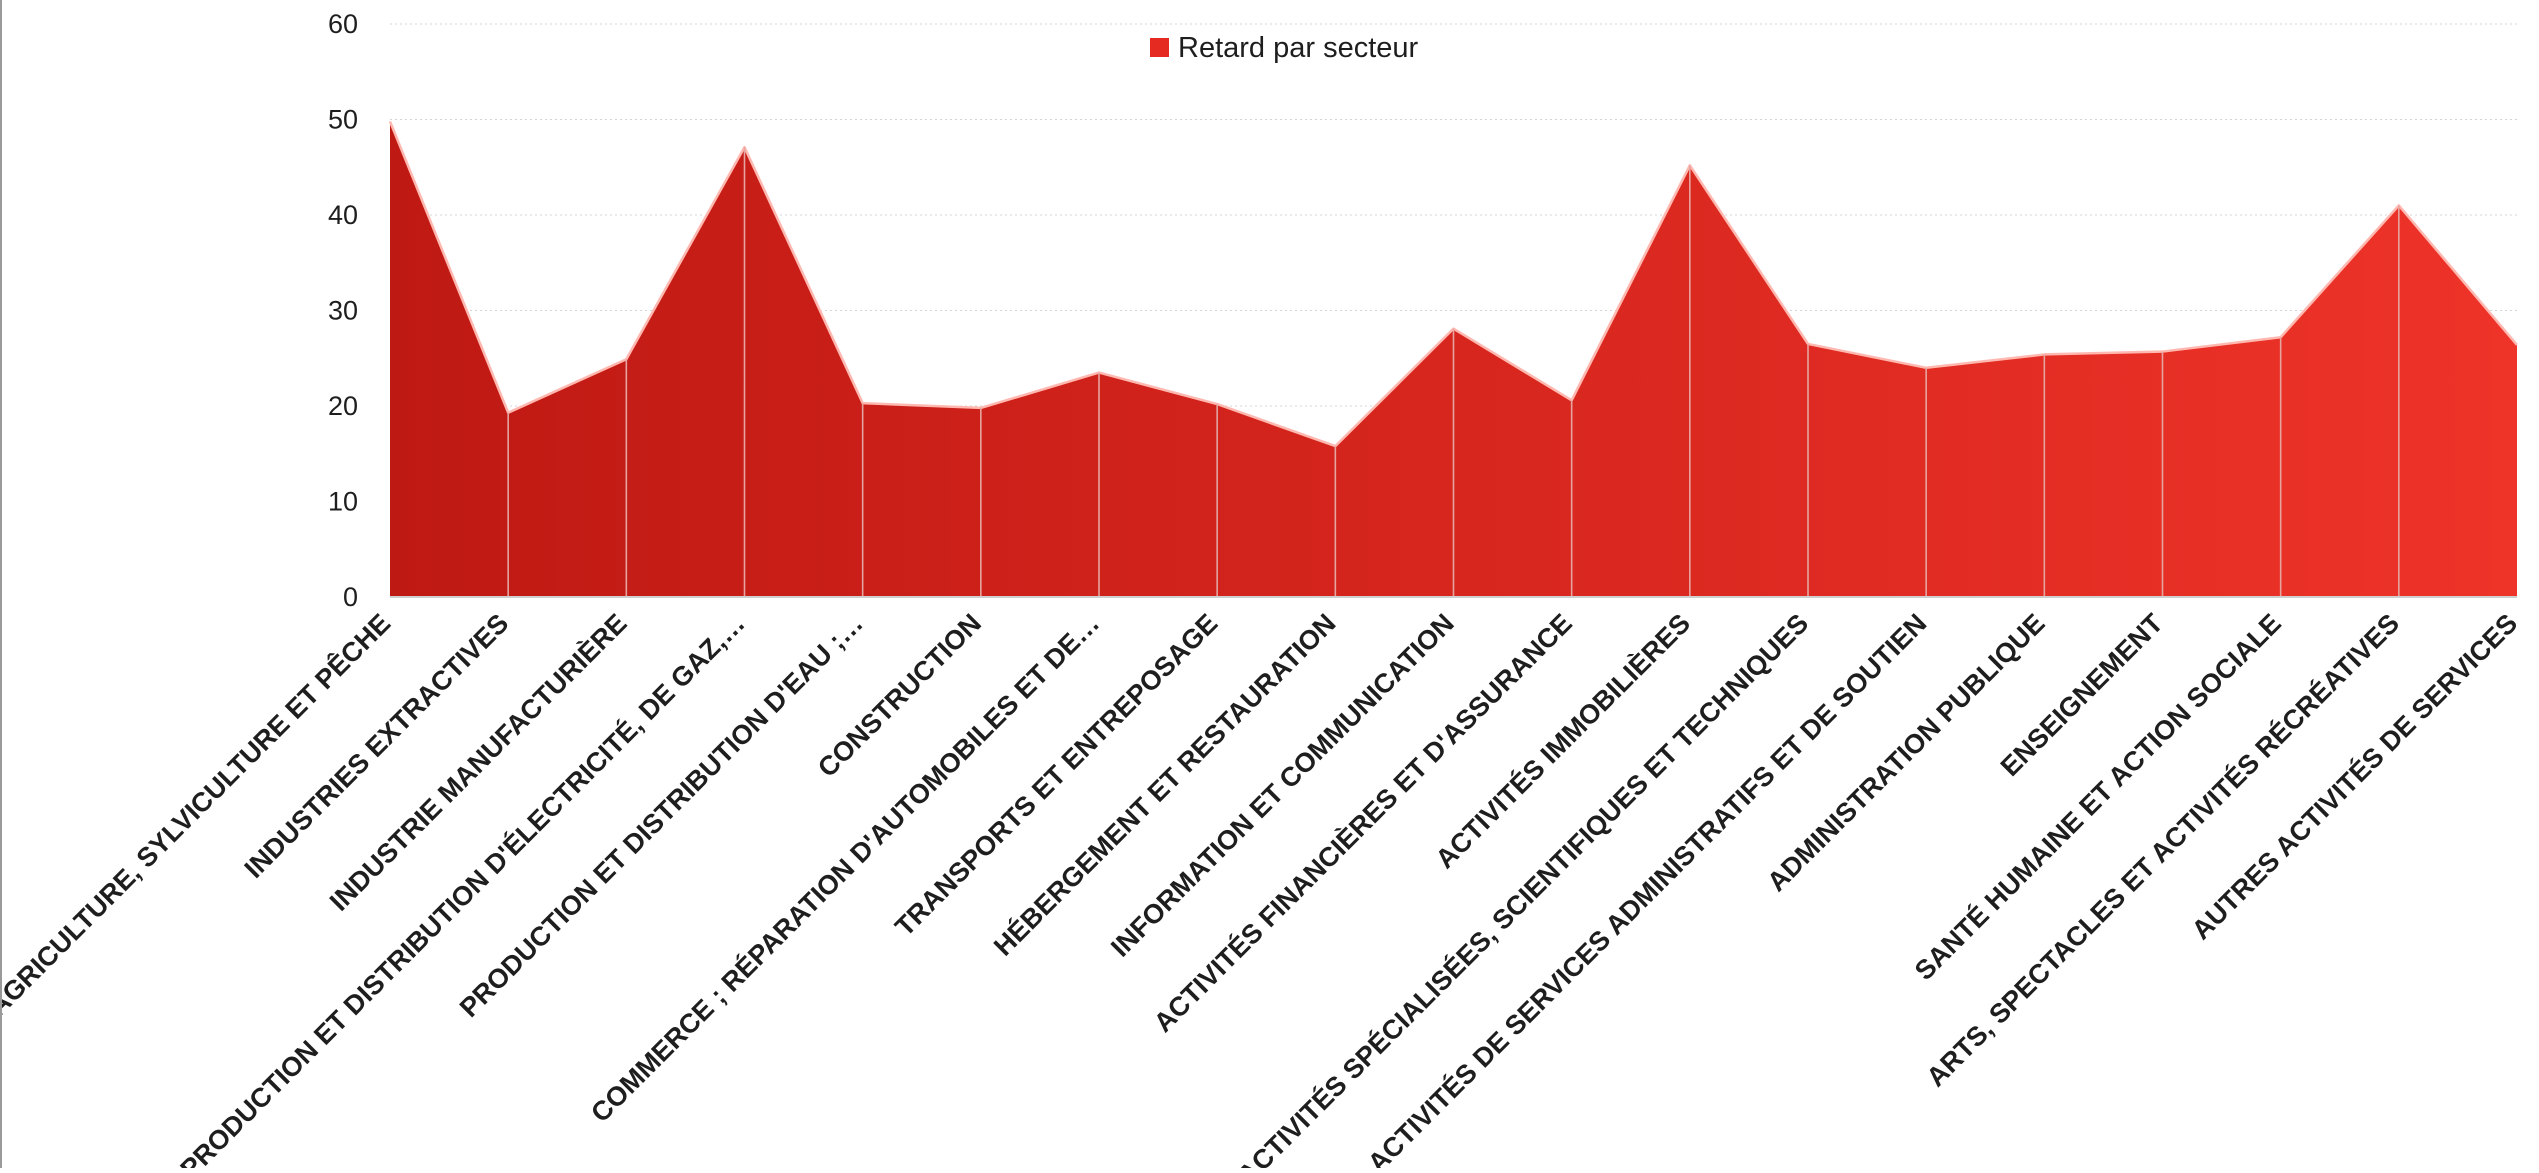 The image size is (2539, 1173). What do you see at coordinates (343, 120) in the screenshot?
I see `y-tick-label: 50` at bounding box center [343, 120].